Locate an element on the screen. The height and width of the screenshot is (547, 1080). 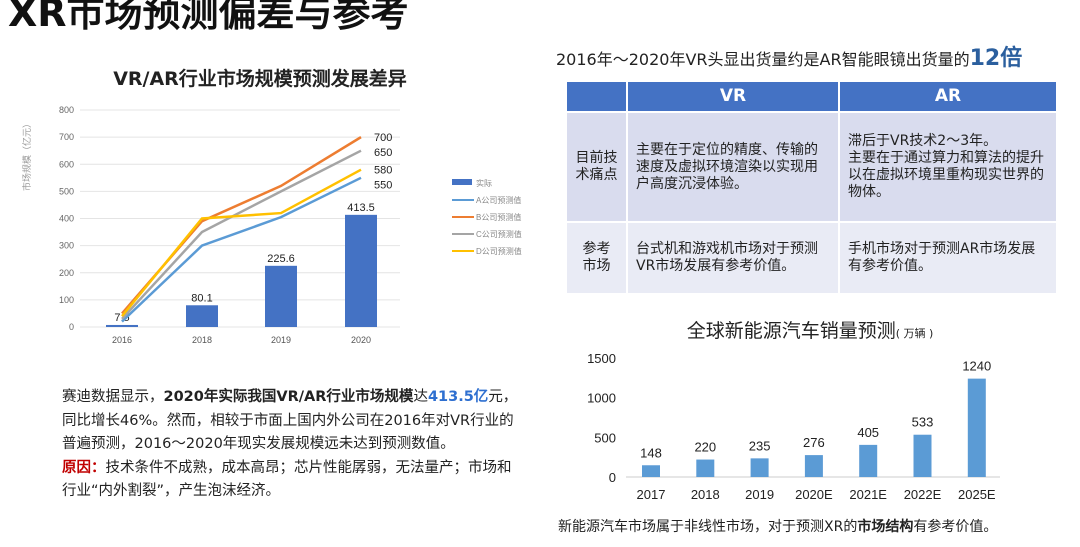
x-tick-label: 2016 is located at coordinates (122, 340).